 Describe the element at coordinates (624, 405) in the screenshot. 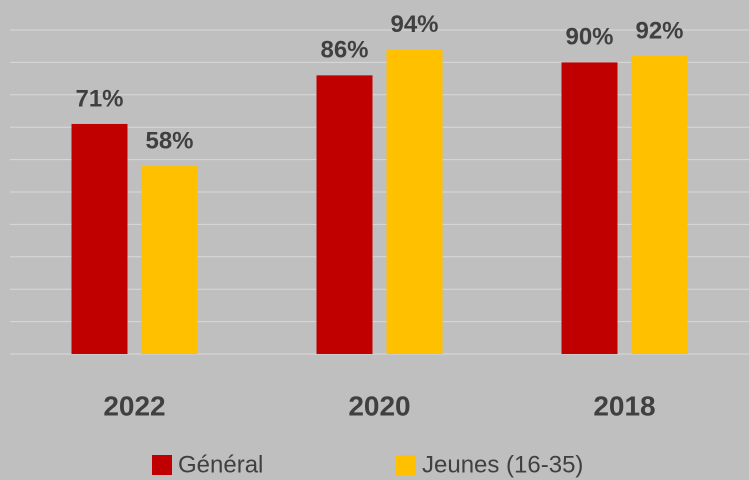

I see `x-tick-label: 2018` at that location.